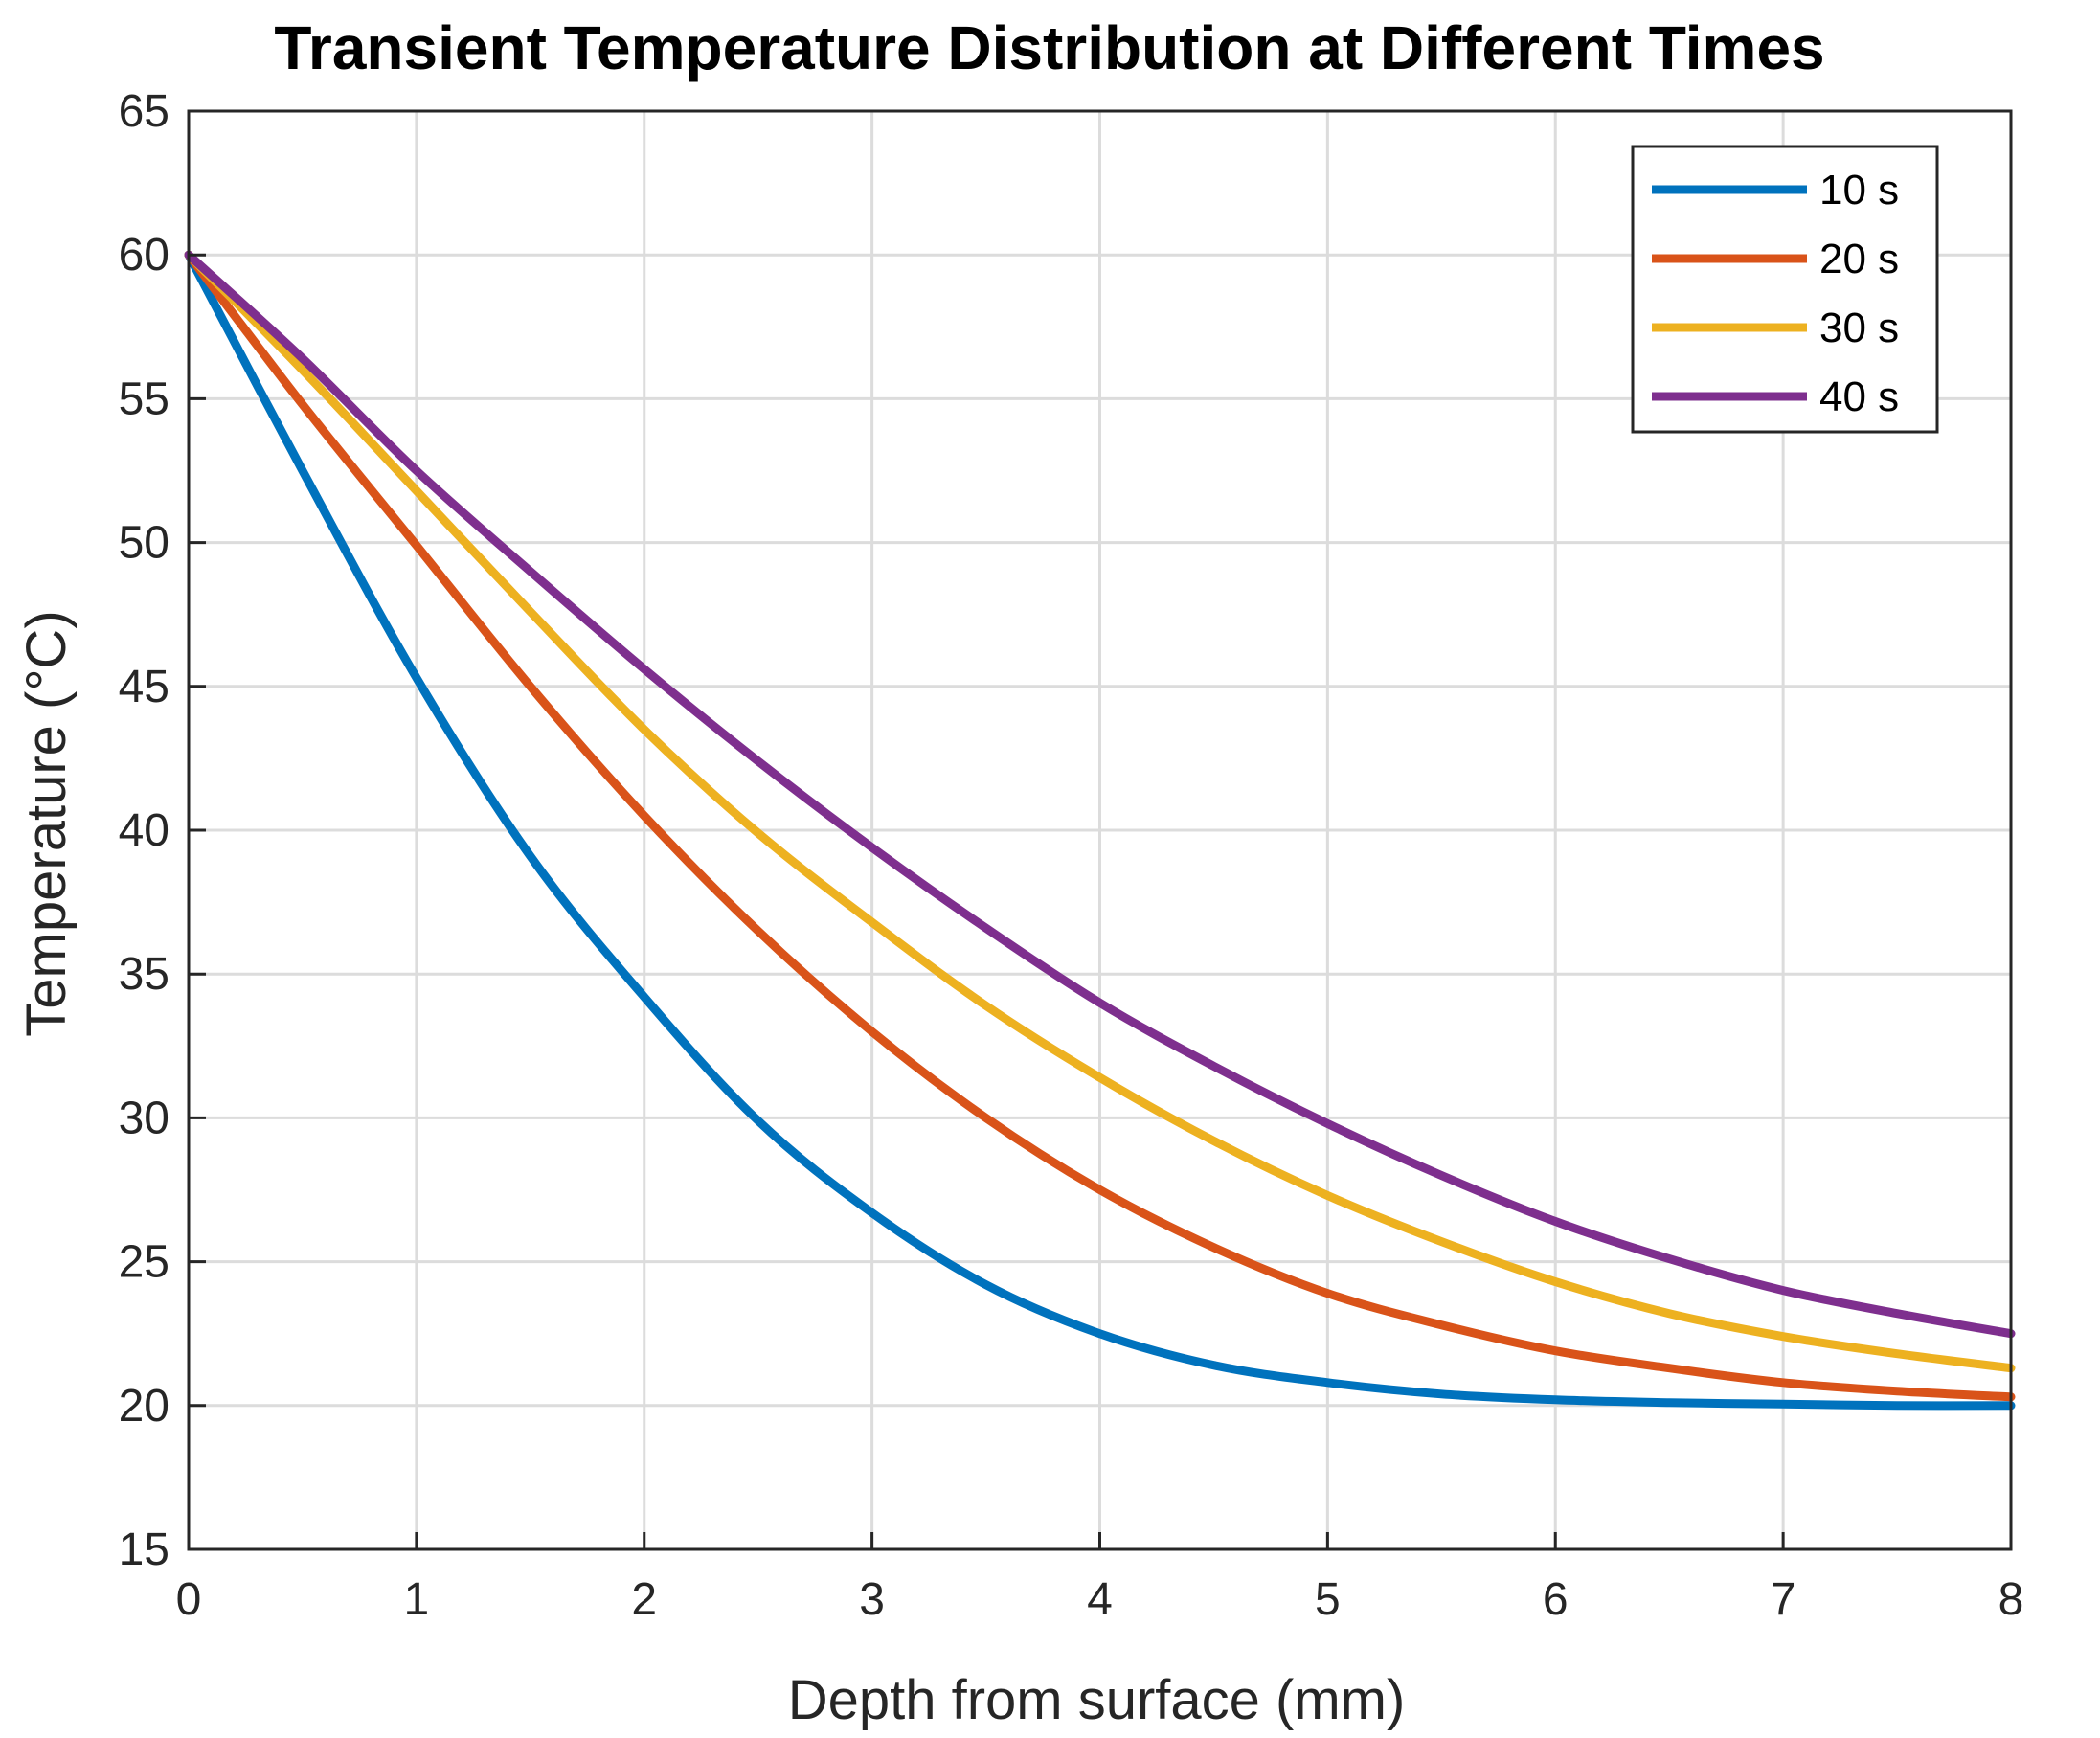 Image resolution: width=2100 pixels, height=1738 pixels. Describe the element at coordinates (144, 1406) in the screenshot. I see `y-tick-label: 20` at that location.